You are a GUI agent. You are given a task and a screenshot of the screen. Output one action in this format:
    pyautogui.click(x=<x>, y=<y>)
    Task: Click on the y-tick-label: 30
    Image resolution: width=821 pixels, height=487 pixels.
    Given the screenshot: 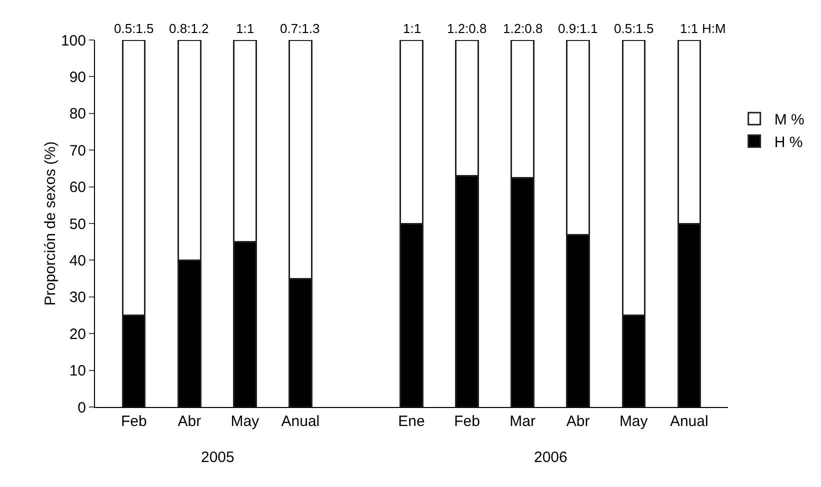 What is the action you would take?
    pyautogui.click(x=77, y=297)
    